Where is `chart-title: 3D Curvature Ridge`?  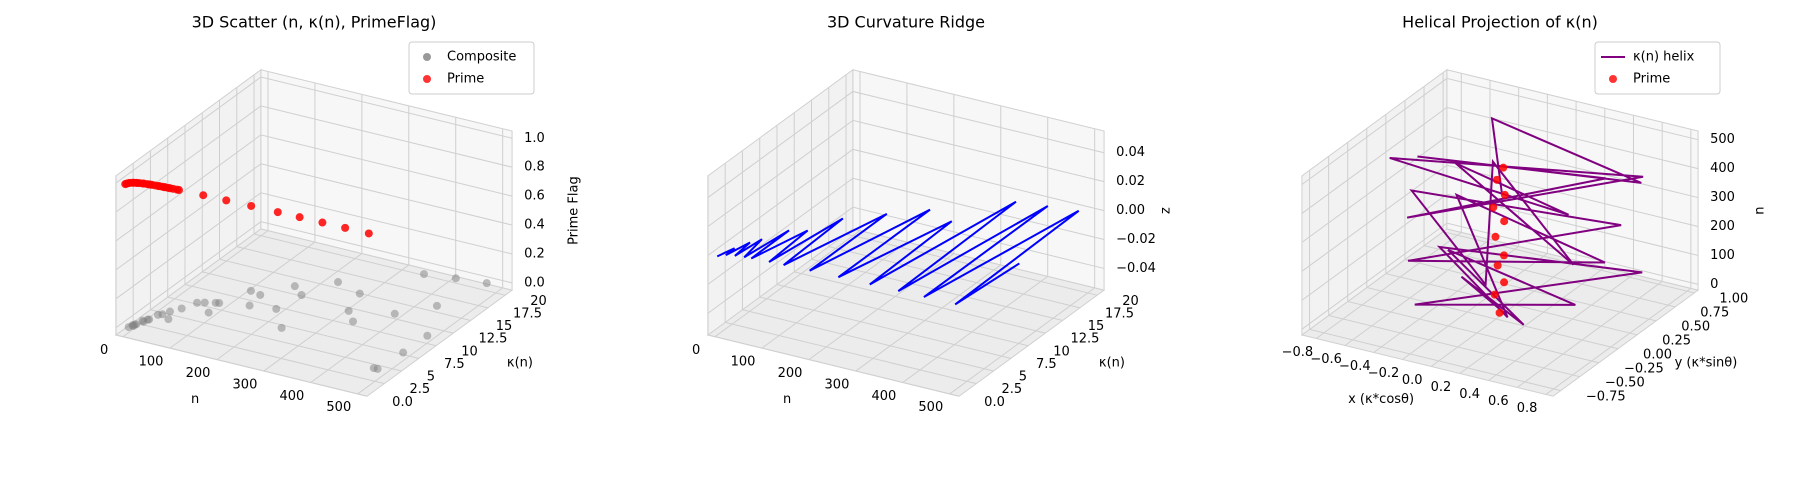 chart-title: 3D Curvature Ridge is located at coordinates (906, 22).